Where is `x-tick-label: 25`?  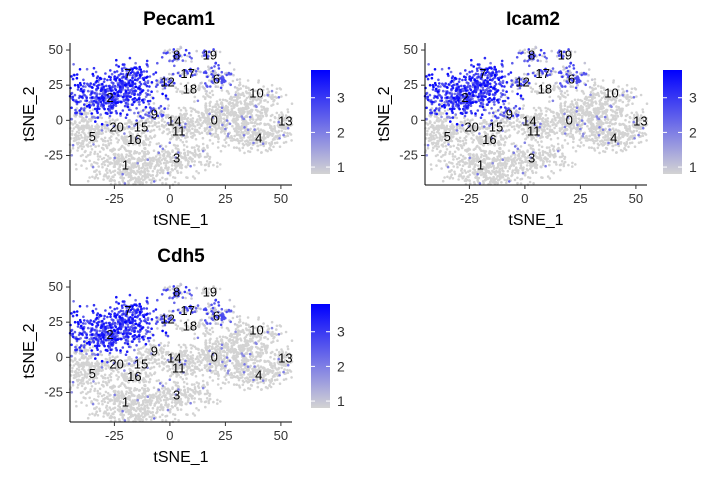 x-tick-label: 25 is located at coordinates (225, 198).